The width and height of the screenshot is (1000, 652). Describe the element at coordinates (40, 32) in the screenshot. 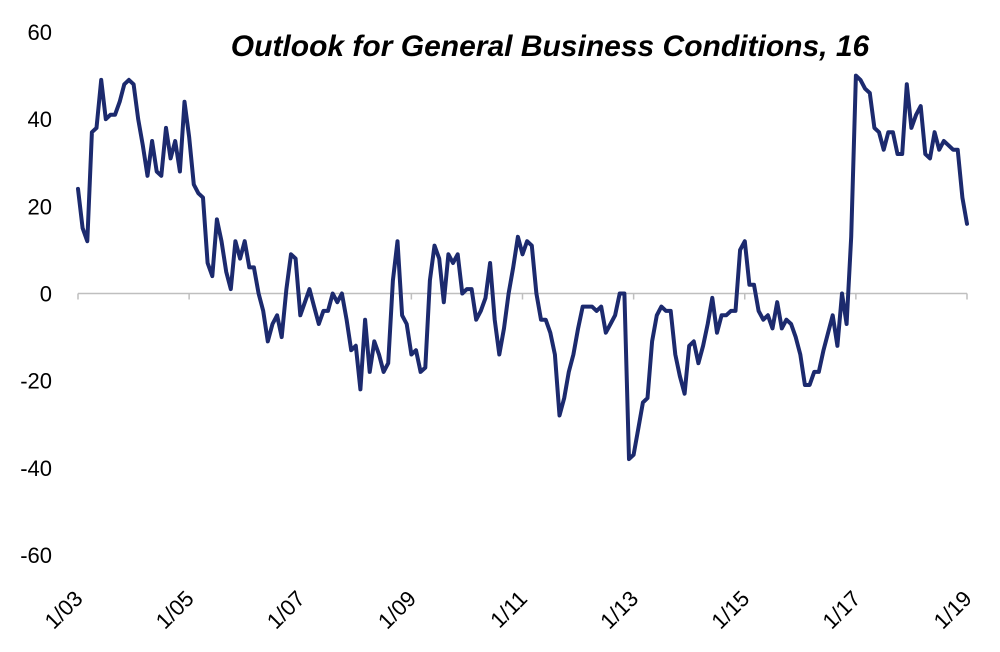

I see `y-tick-label: 60` at that location.